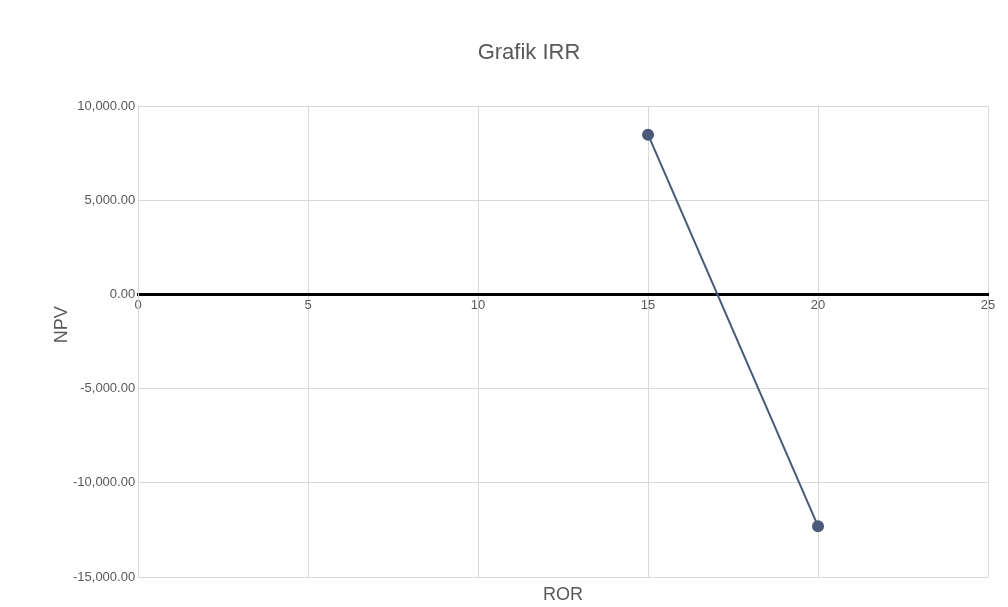 The width and height of the screenshot is (1008, 607). What do you see at coordinates (988, 305) in the screenshot?
I see `x-tick-label: 25` at bounding box center [988, 305].